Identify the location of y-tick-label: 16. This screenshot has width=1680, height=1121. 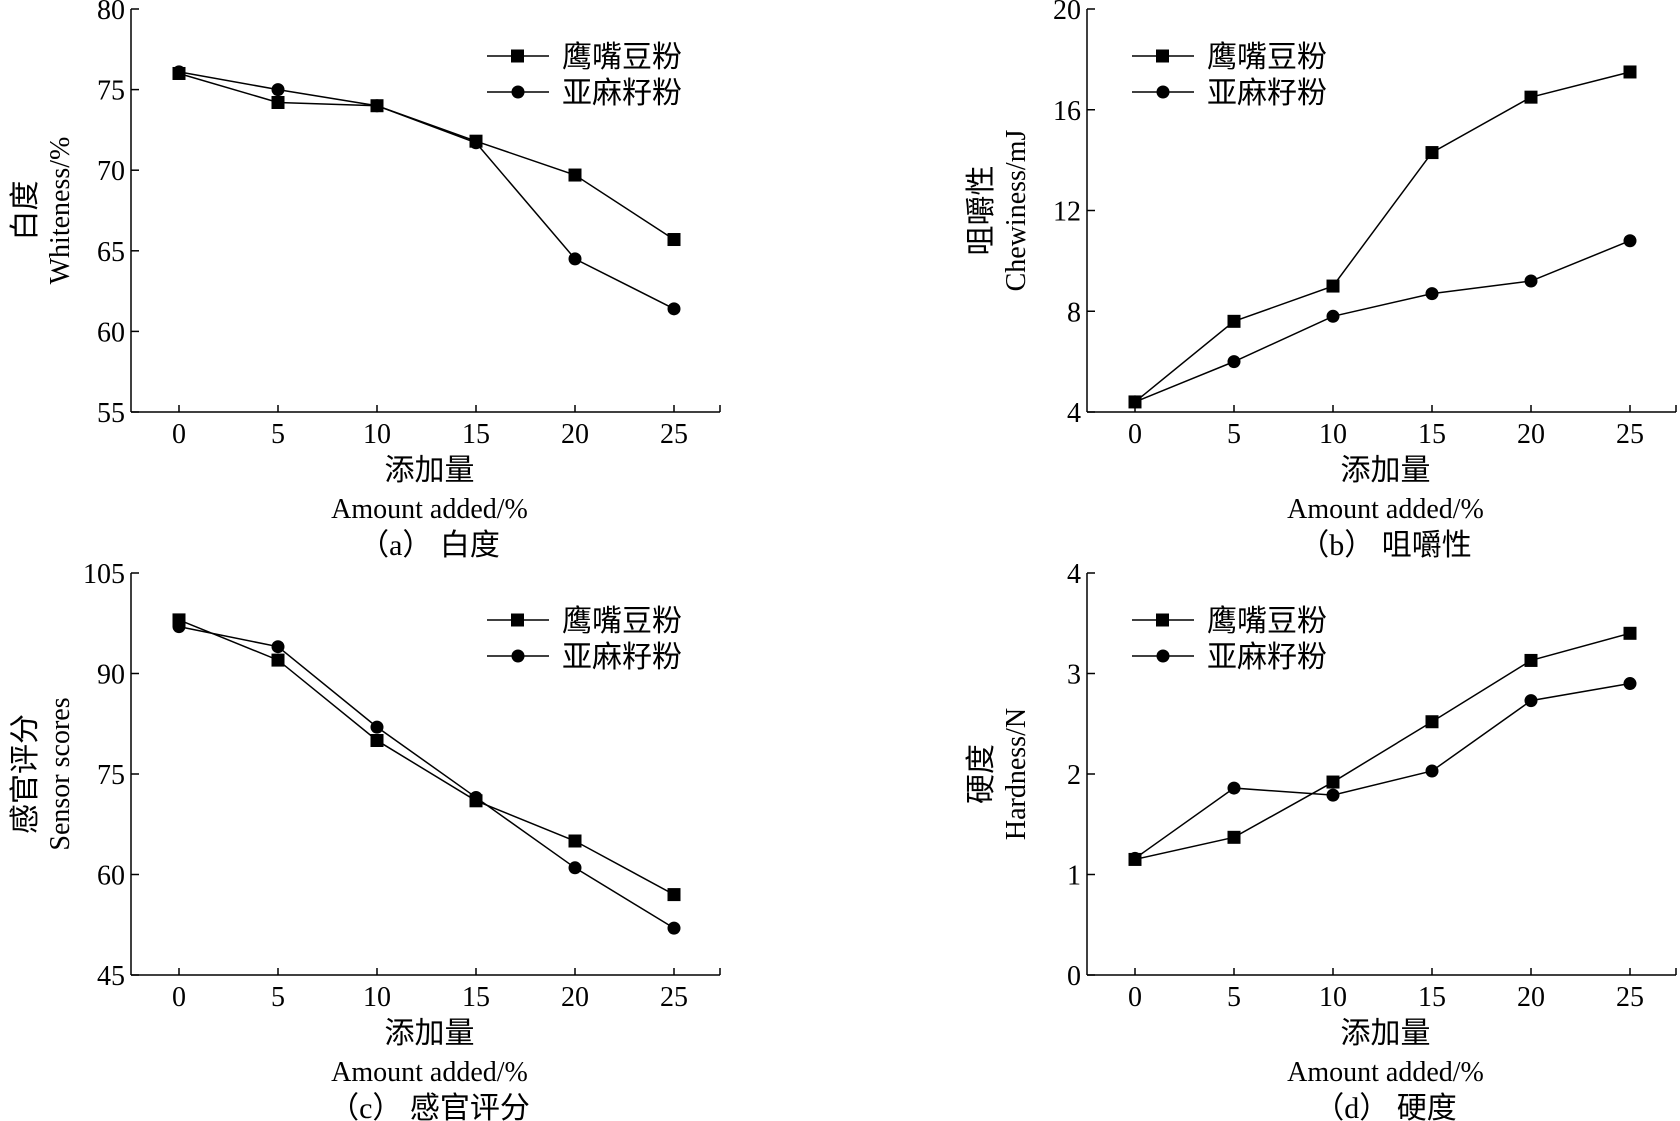
(1067, 111).